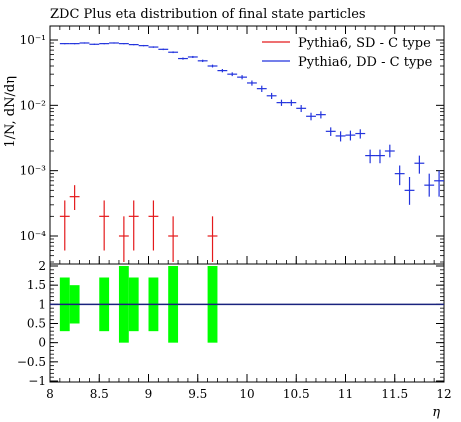 This screenshot has height=422, width=461. What do you see at coordinates (36, 324) in the screenshot?
I see `ratio-tick-label: 0.5` at bounding box center [36, 324].